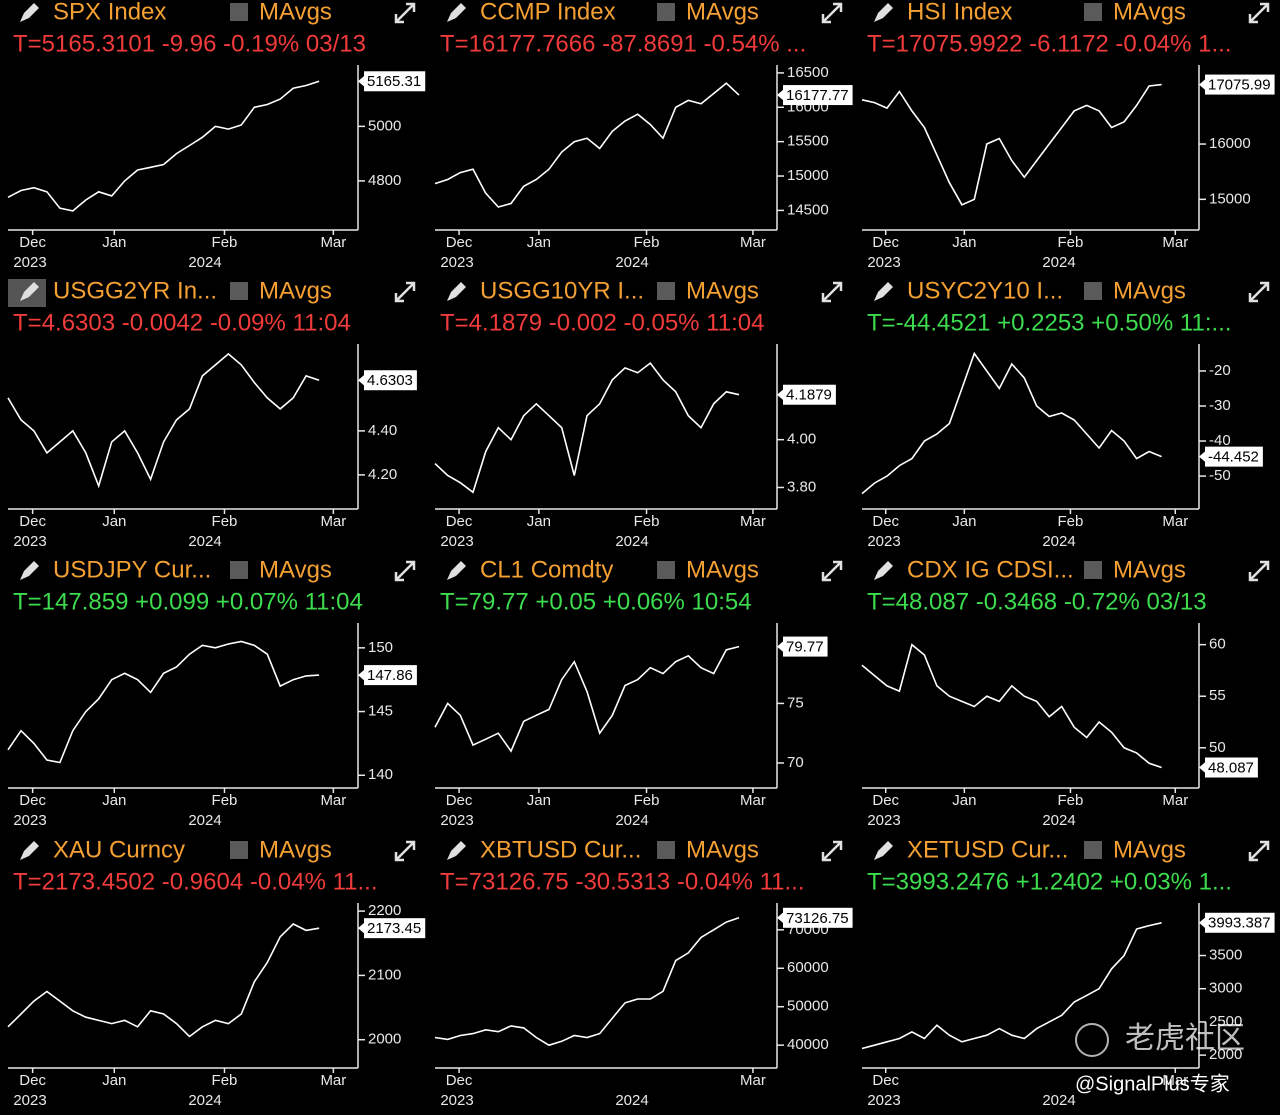 The width and height of the screenshot is (1280, 1115). What do you see at coordinates (1220, 440) in the screenshot?
I see `y-tick-label: -40` at bounding box center [1220, 440].